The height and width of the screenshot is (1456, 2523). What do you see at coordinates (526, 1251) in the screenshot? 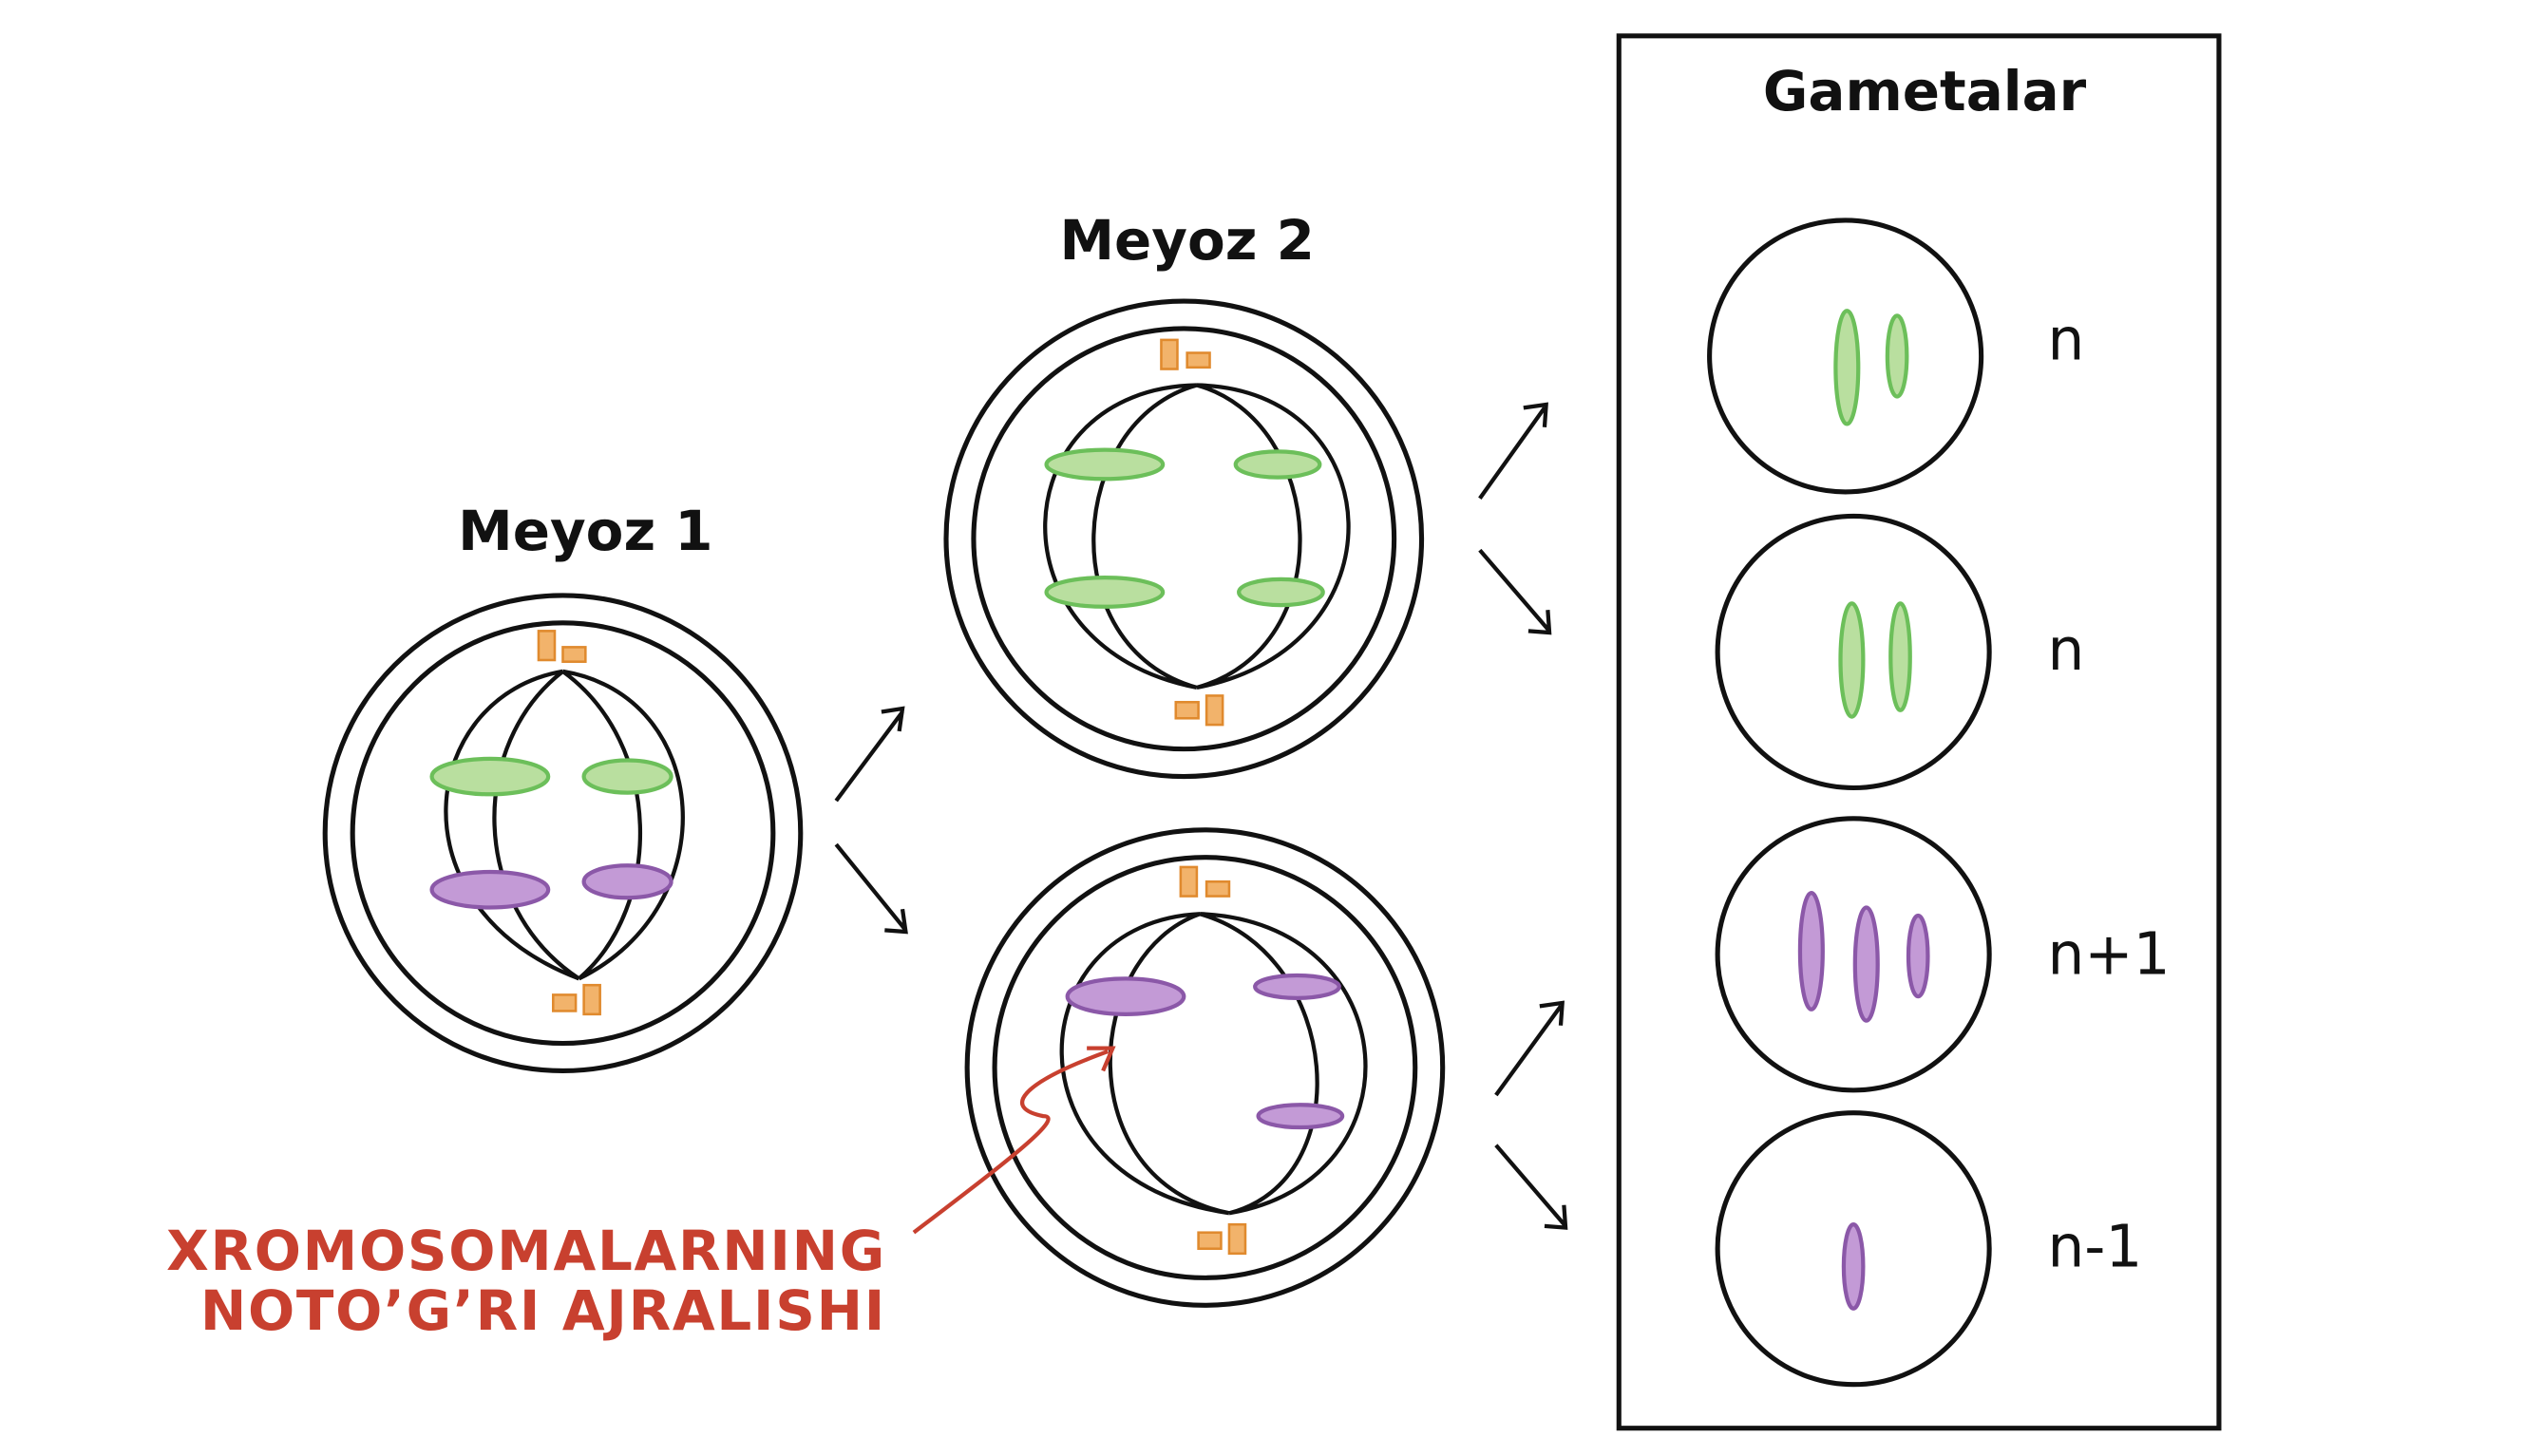
I see `annotation-line: XROMOSOMALARNING` at bounding box center [526, 1251].